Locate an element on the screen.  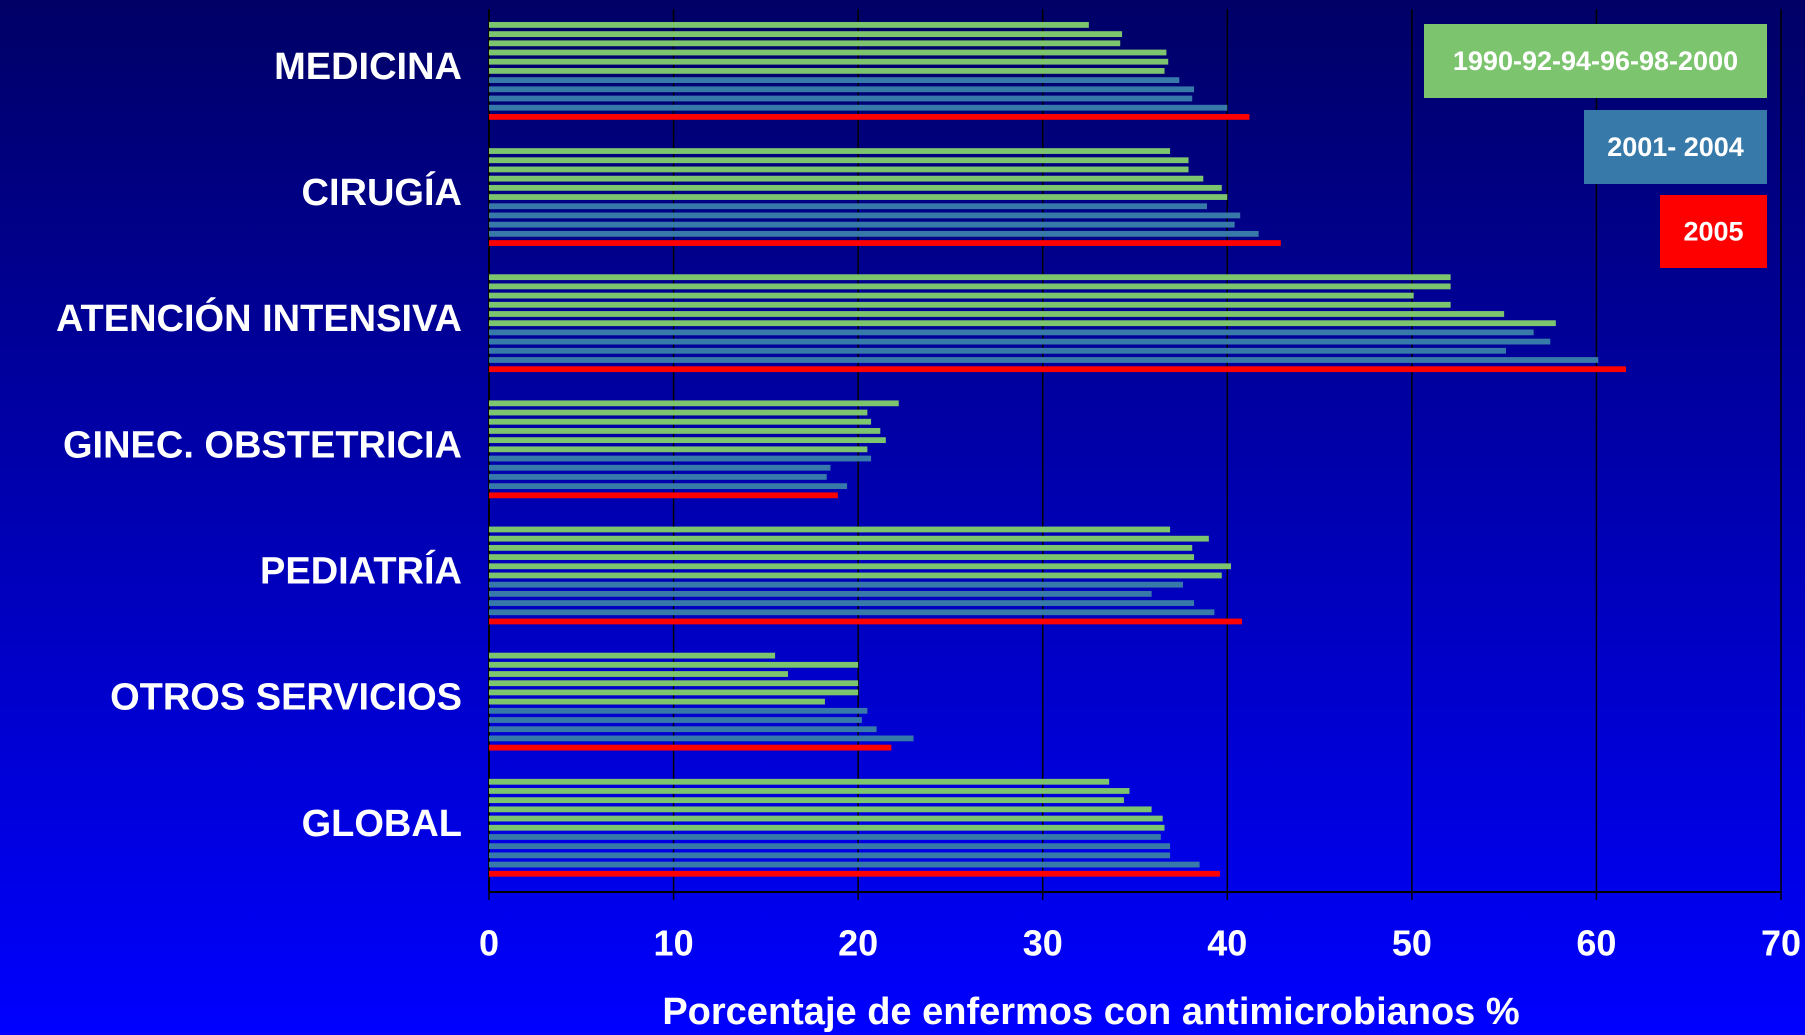
y-tick-label: GINEC. OBSTETRICIA is located at coordinates (262, 445).